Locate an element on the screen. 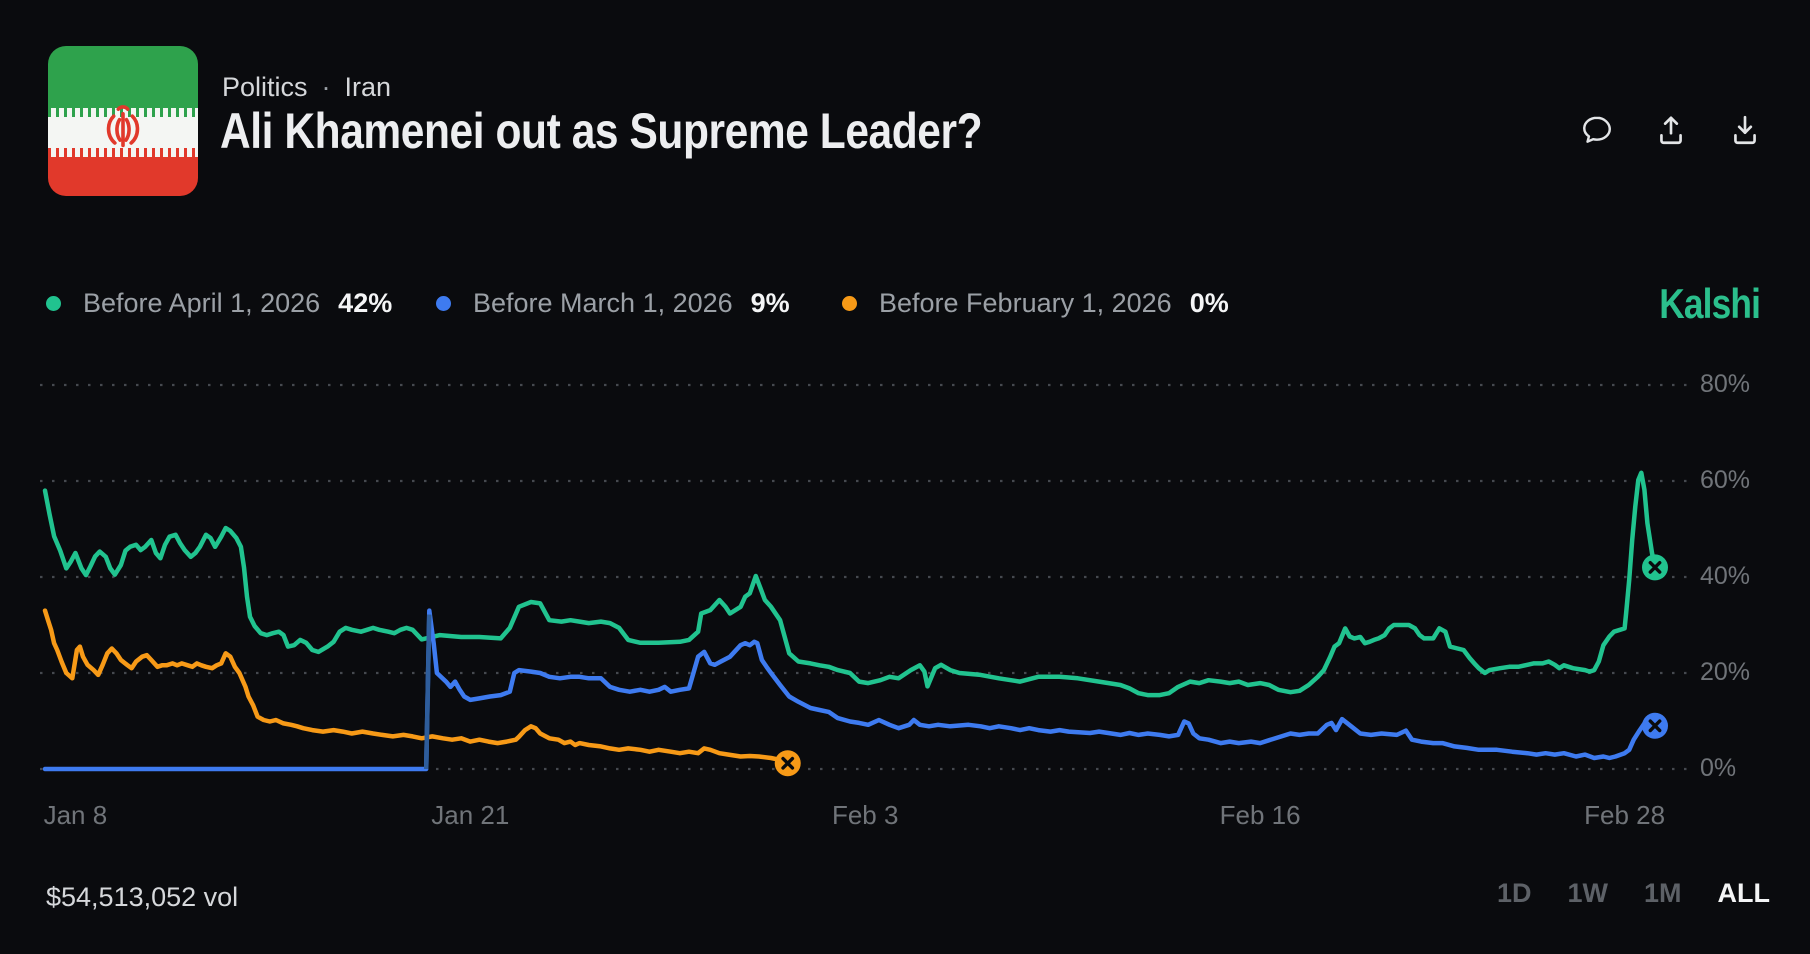  y-axis-label: 20% is located at coordinates (1725, 672).